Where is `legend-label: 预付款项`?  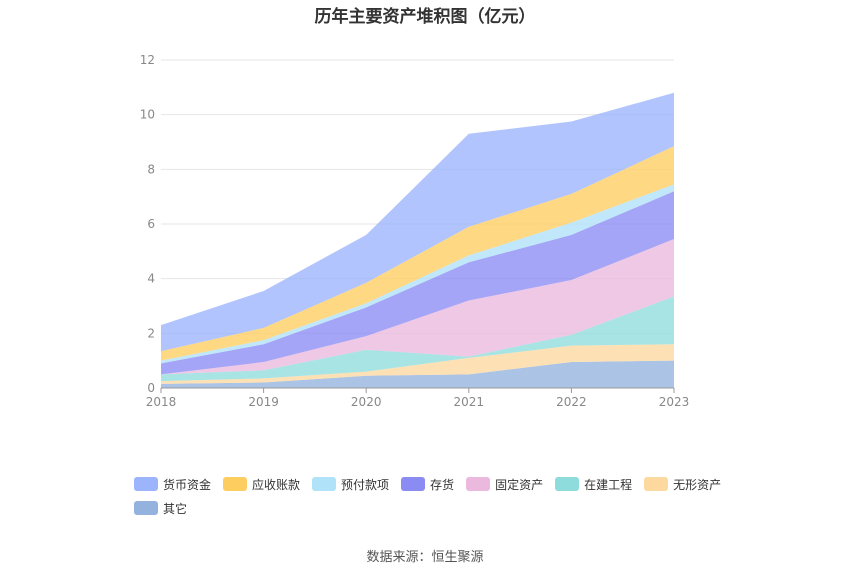 legend-label: 预付款项 is located at coordinates (365, 484).